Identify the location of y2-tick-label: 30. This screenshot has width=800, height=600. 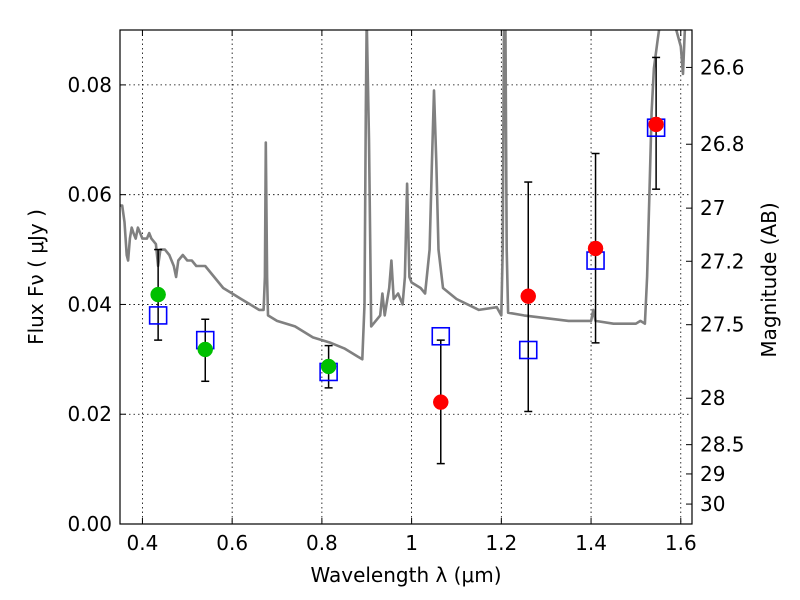
(712, 504).